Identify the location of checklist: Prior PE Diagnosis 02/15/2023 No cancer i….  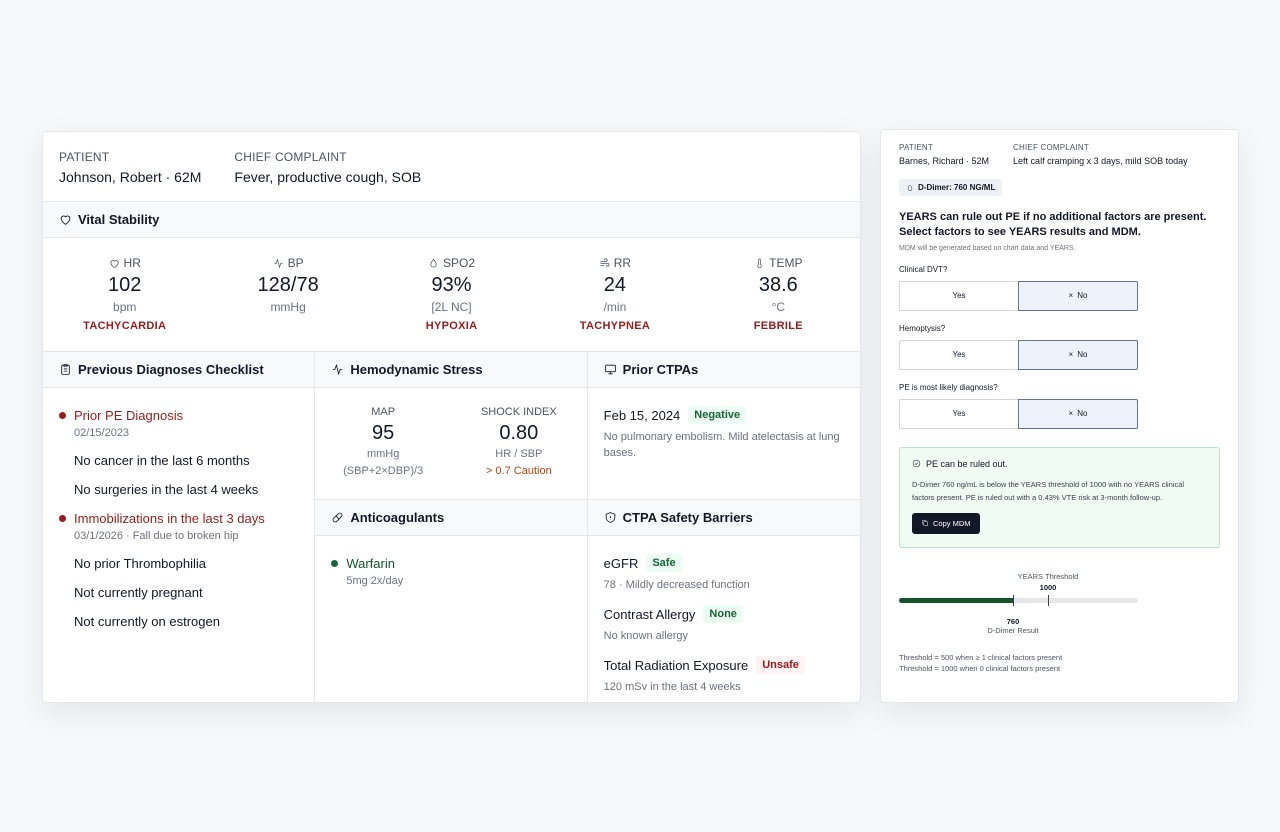
(178, 508).